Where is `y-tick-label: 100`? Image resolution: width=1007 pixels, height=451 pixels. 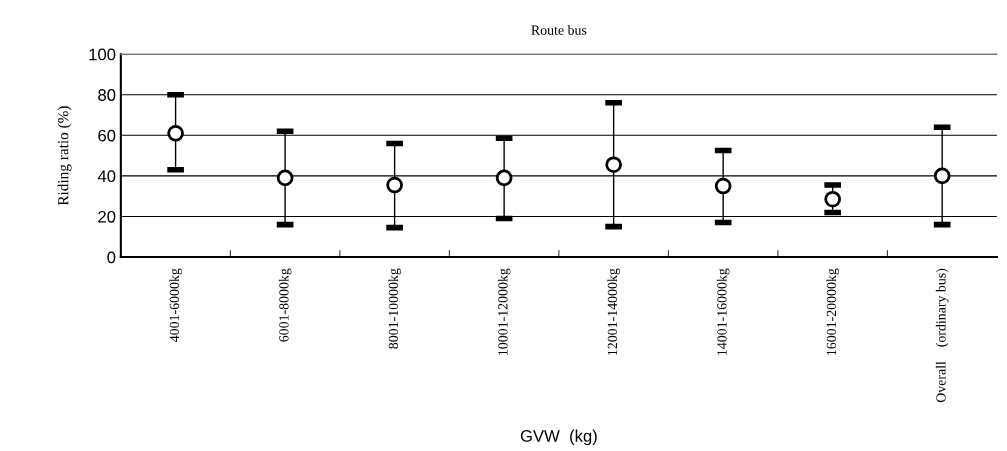
y-tick-label: 100 is located at coordinates (102, 54).